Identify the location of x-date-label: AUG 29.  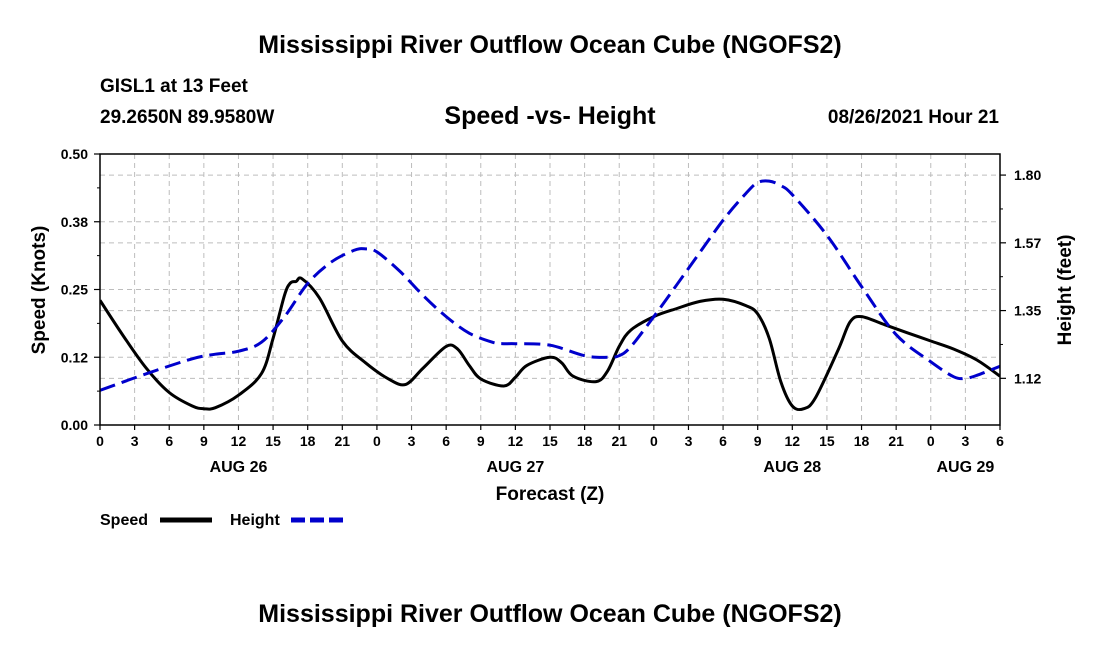
(965, 467).